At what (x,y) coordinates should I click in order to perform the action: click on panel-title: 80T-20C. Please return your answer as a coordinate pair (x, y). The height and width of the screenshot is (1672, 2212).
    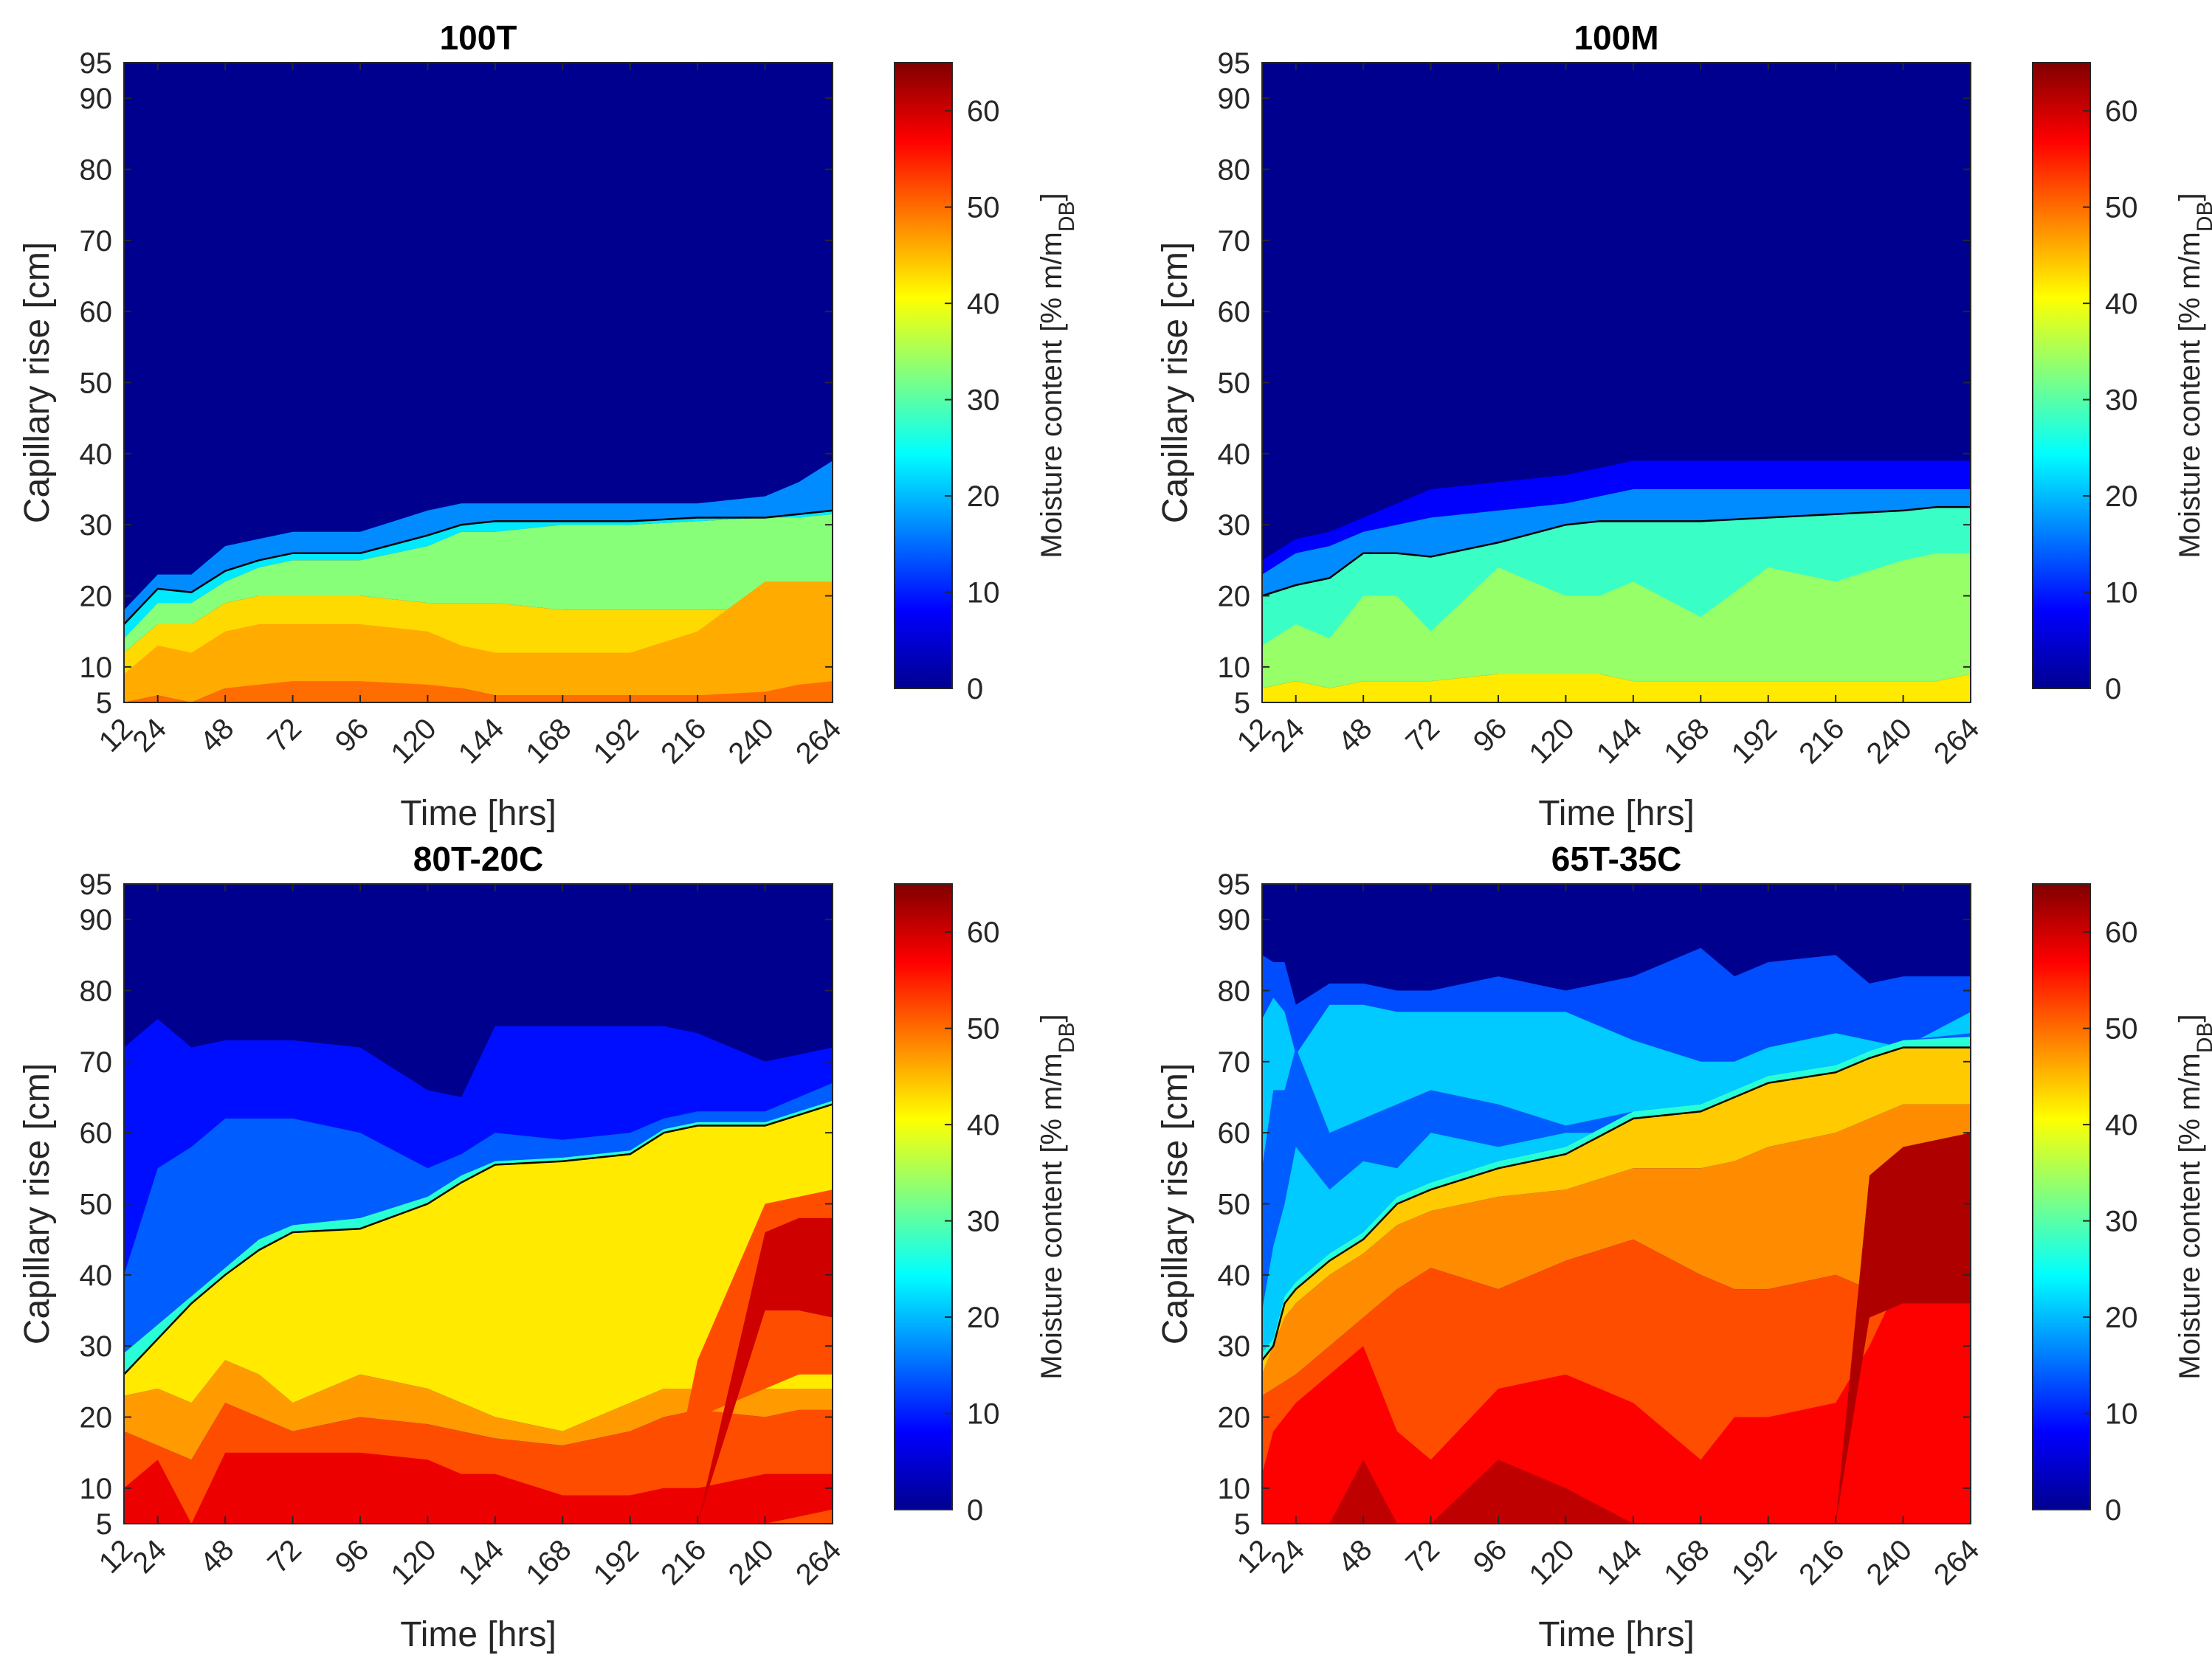
    Looking at the image, I should click on (478, 859).